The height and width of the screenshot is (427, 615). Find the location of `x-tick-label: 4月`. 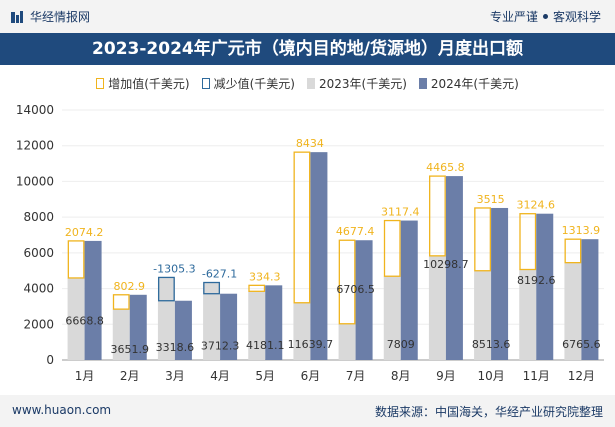

x-tick-label: 4月 is located at coordinates (220, 376).